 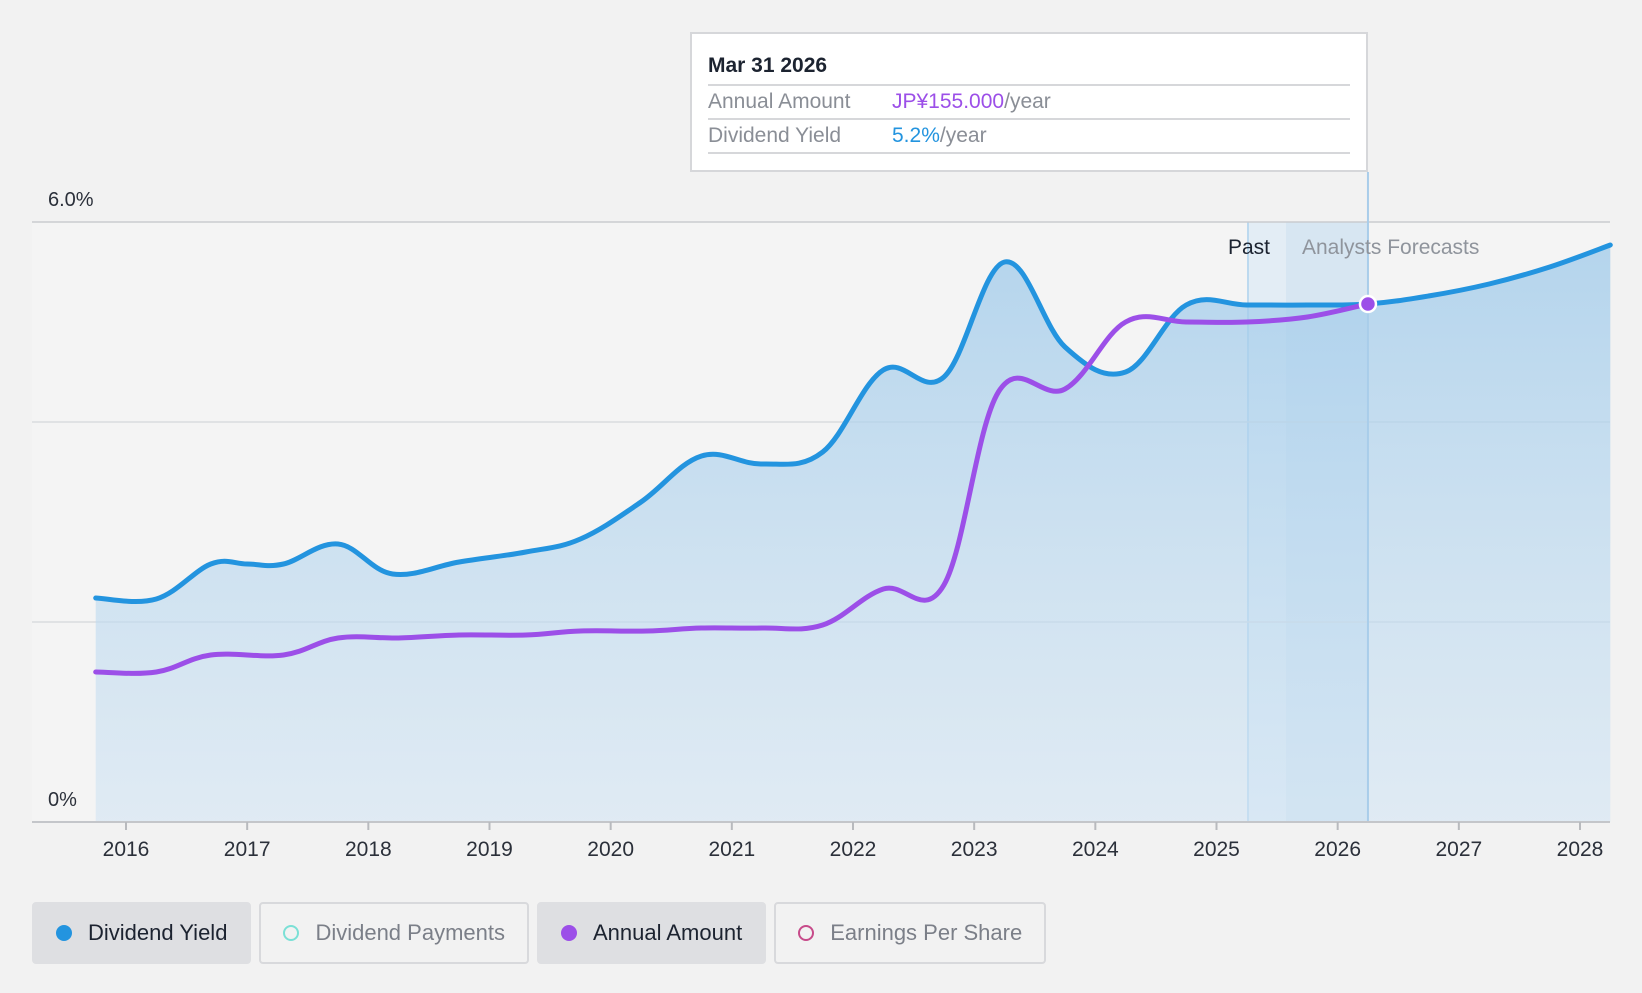 What do you see at coordinates (775, 135) in the screenshot?
I see `tooltip-label: Dividend Yield` at bounding box center [775, 135].